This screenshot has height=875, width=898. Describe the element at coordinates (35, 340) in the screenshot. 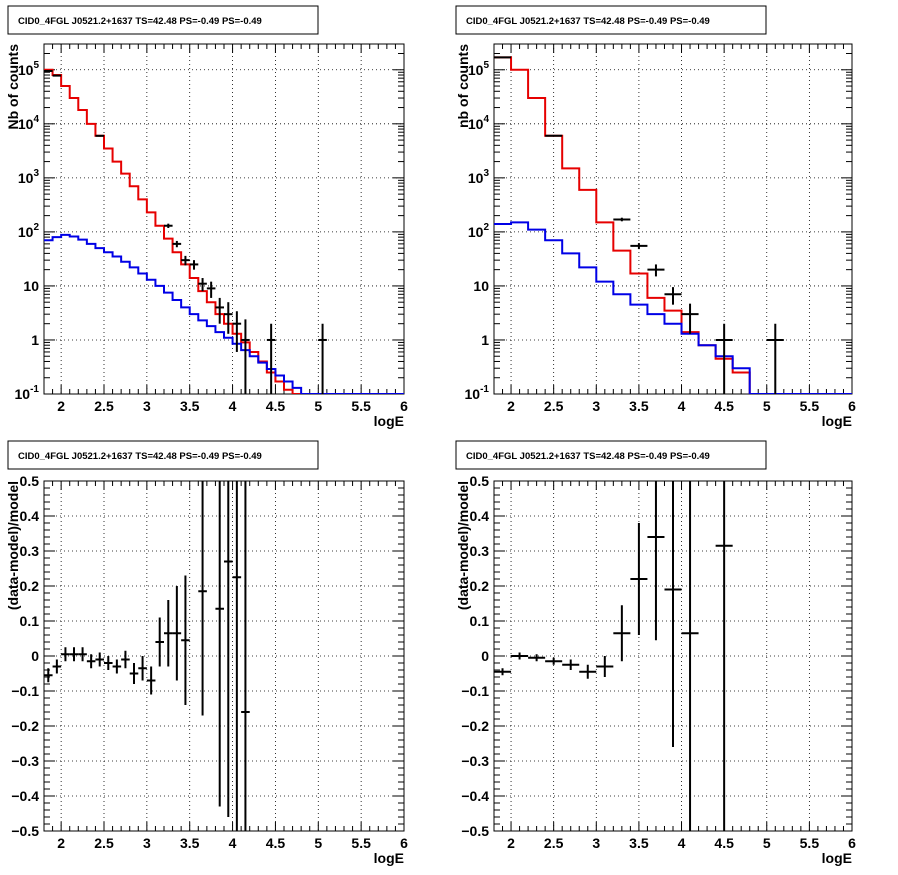

I see `y-tick-label: 1` at that location.